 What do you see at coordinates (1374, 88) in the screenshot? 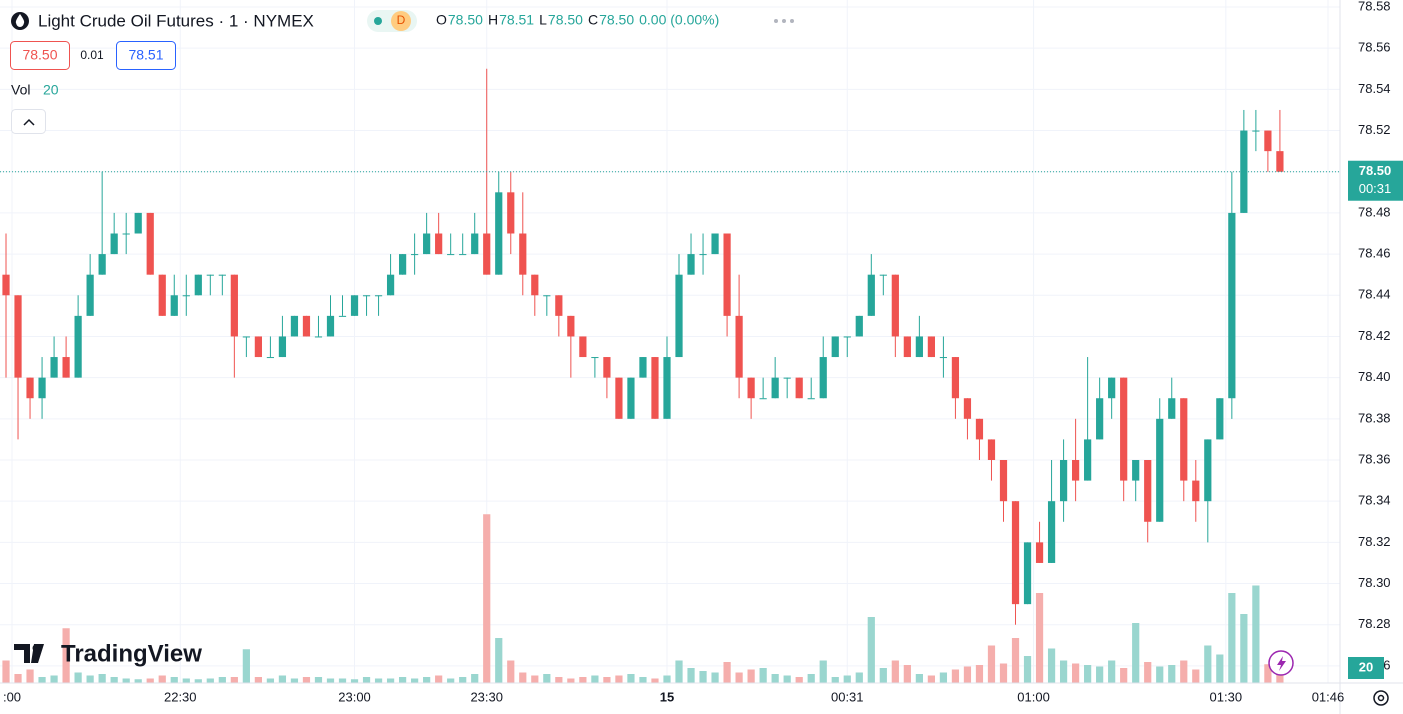
I see `y-tick-label: 78.54` at bounding box center [1374, 88].